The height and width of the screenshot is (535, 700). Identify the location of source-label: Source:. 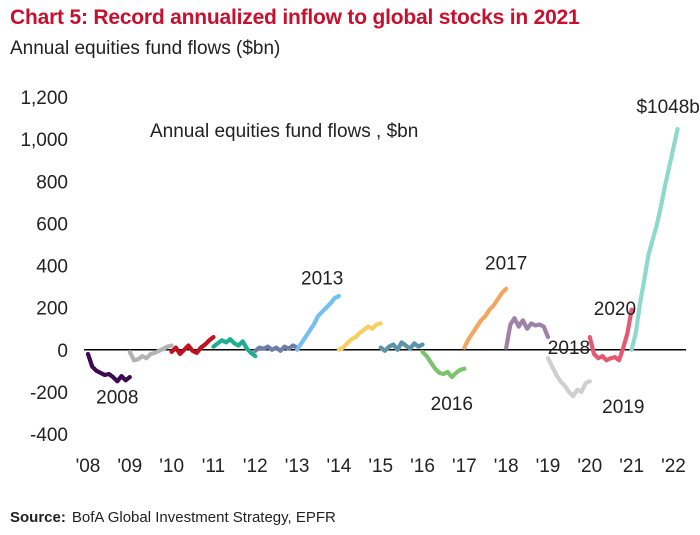
(38, 517).